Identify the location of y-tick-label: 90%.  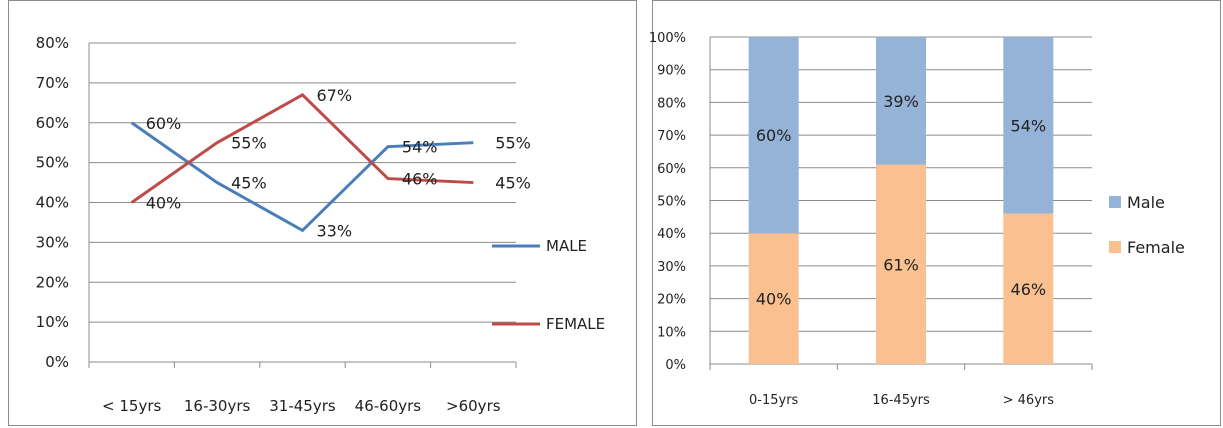
(671, 71).